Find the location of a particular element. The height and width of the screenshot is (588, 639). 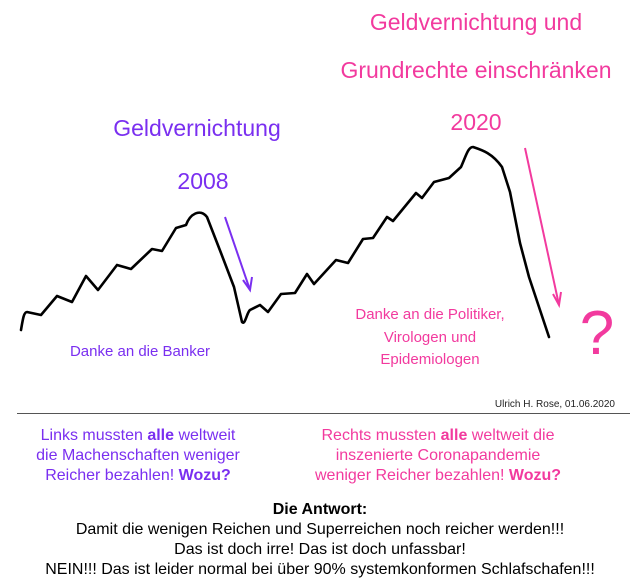

arrow-2020 is located at coordinates (543, 228).